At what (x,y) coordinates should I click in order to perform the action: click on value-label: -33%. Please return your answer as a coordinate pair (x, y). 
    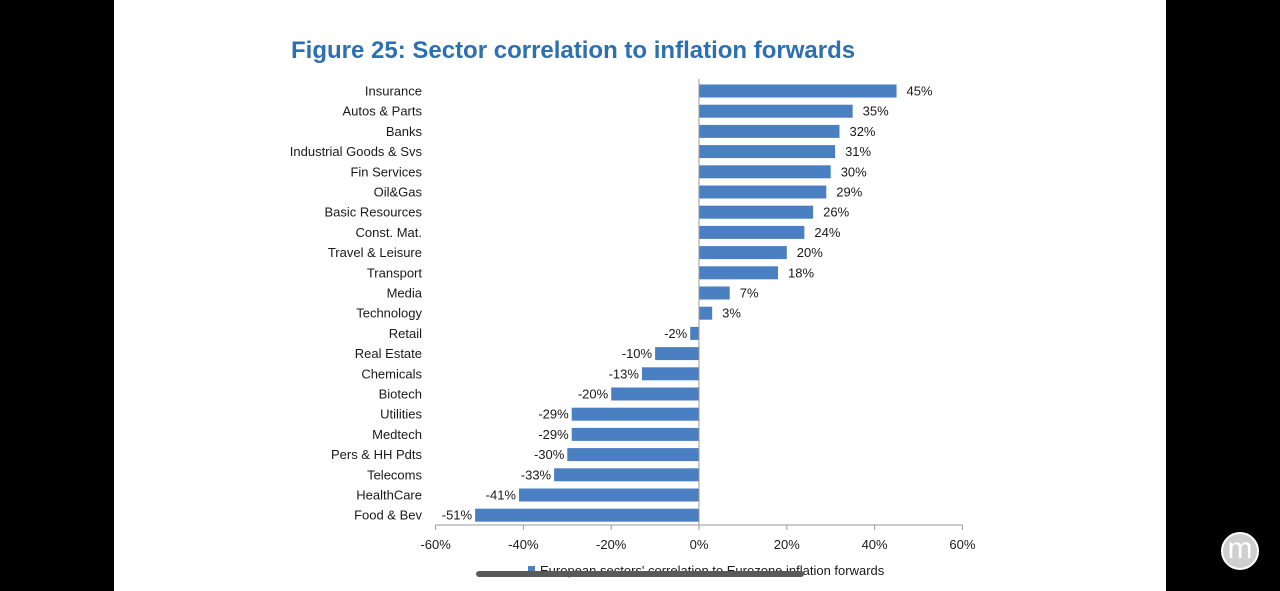
    Looking at the image, I should click on (536, 474).